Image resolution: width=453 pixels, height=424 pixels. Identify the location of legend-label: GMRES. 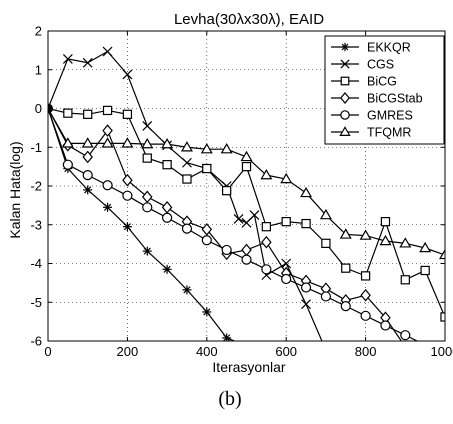
(390, 116).